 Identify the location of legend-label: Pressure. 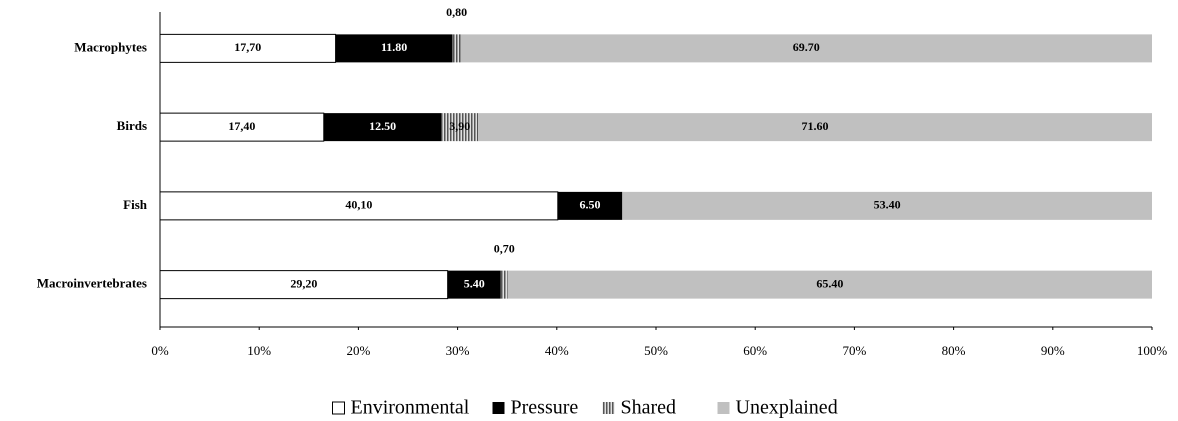
(545, 408).